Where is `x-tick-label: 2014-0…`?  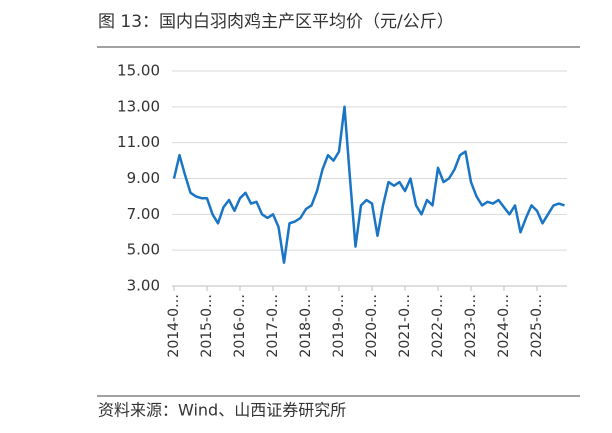
x-tick-label: 2014-0… is located at coordinates (174, 326).